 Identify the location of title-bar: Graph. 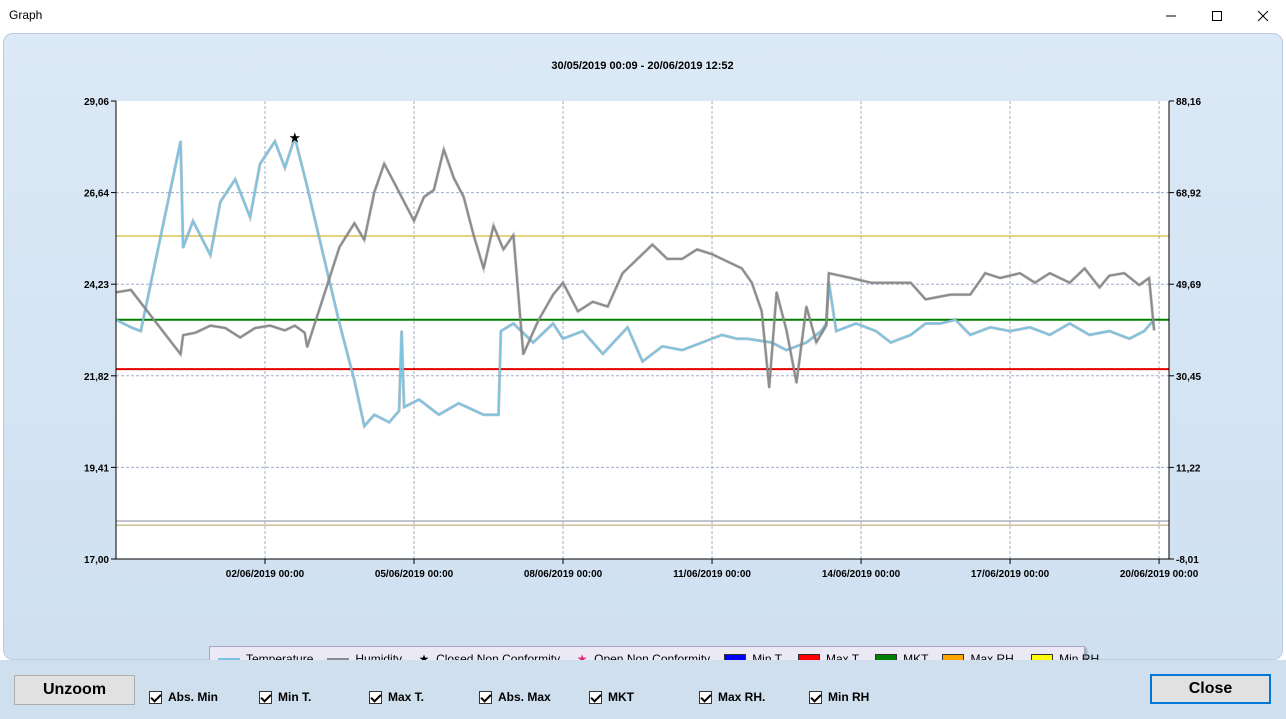
(643, 16).